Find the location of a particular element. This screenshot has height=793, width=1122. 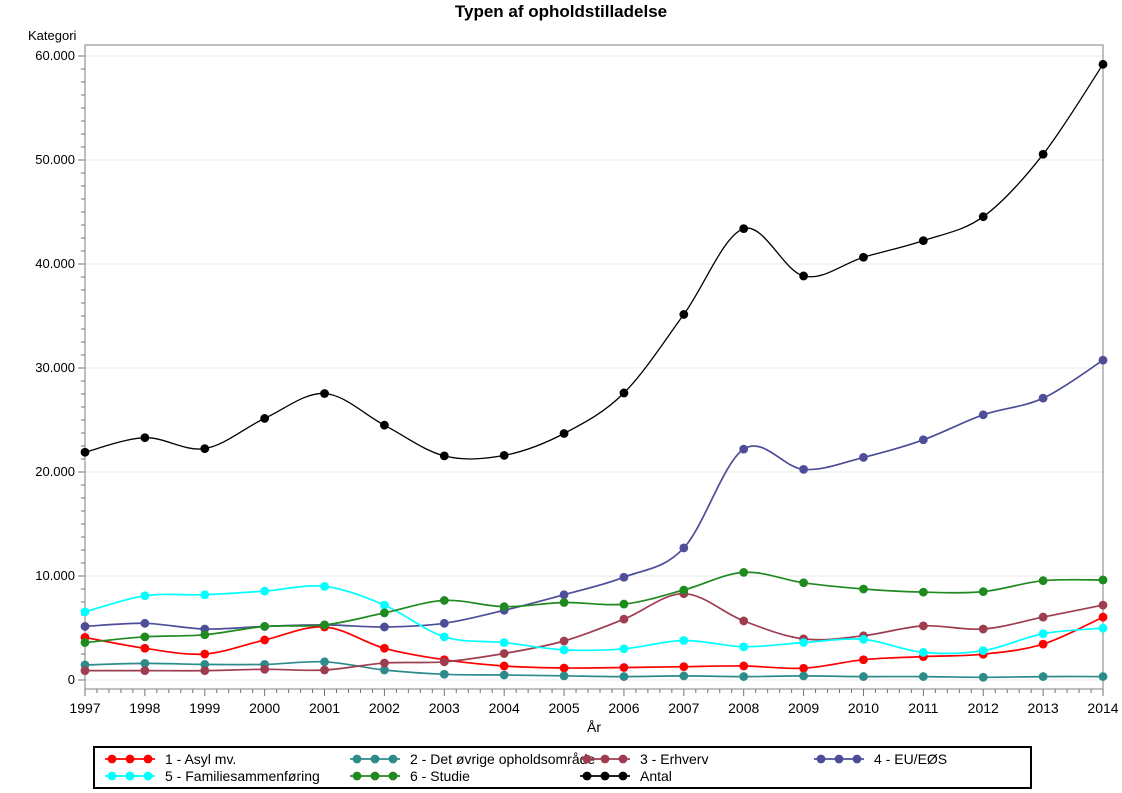

legend-item-7: Antal is located at coordinates (626, 776).